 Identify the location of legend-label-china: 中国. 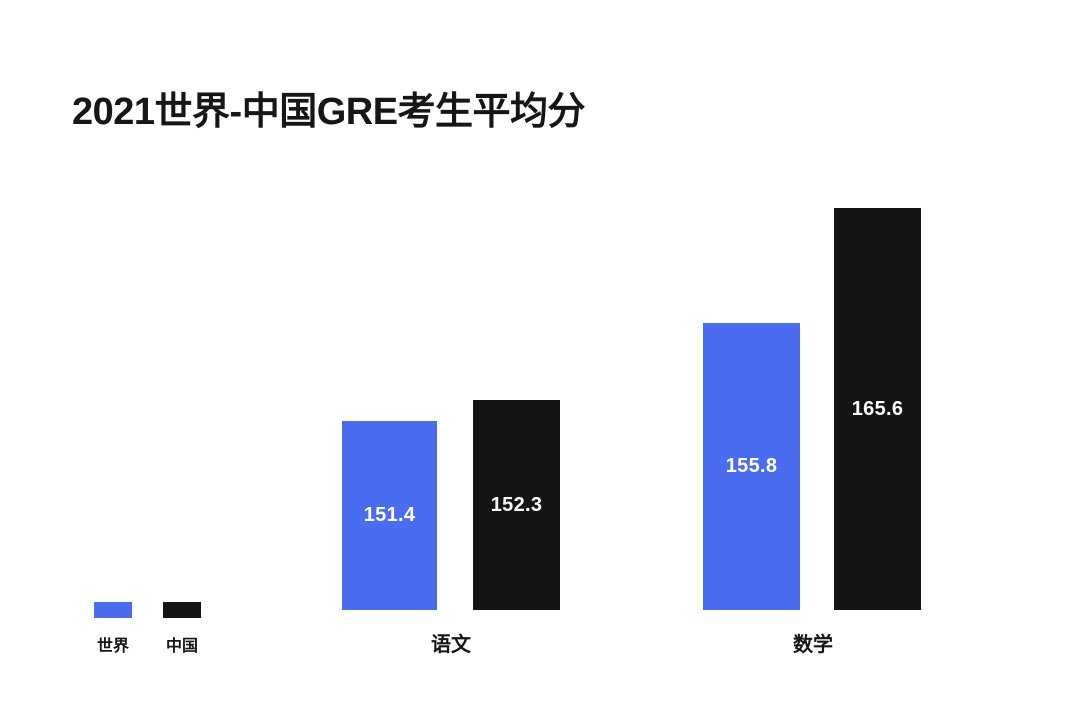
(181, 646).